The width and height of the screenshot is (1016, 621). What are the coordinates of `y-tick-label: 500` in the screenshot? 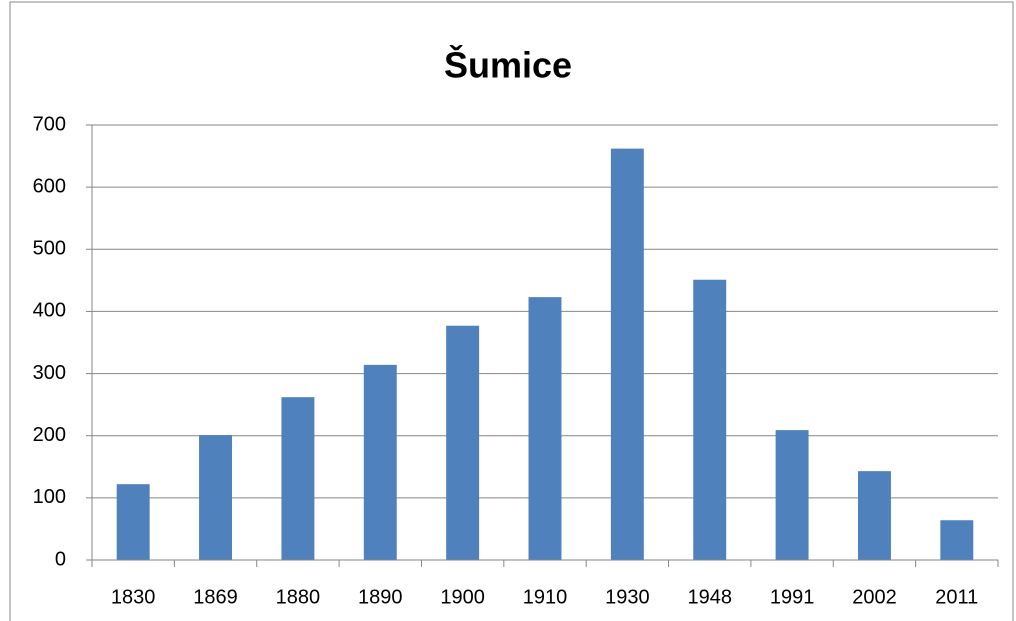 It's located at (49, 249).